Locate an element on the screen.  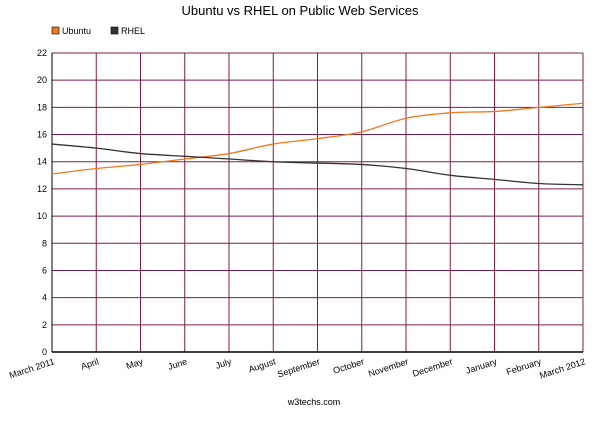
x-tick-label: July is located at coordinates (223, 363).